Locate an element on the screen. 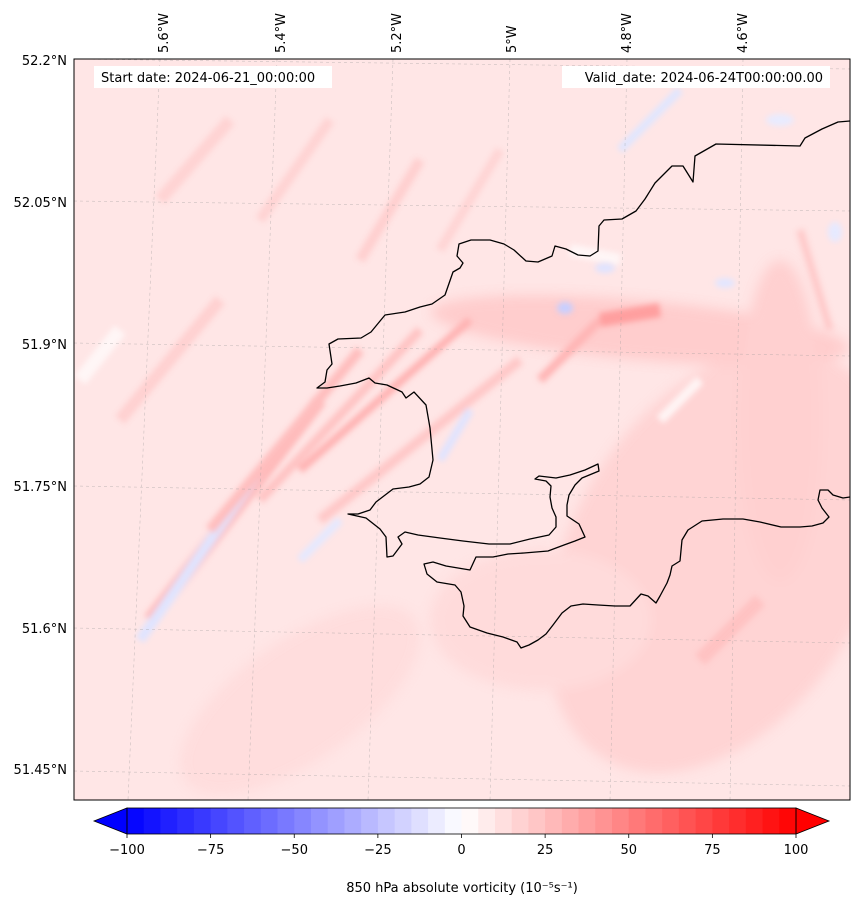 This screenshot has width=859, height=908. lat-label: 51.9°N is located at coordinates (44, 345).